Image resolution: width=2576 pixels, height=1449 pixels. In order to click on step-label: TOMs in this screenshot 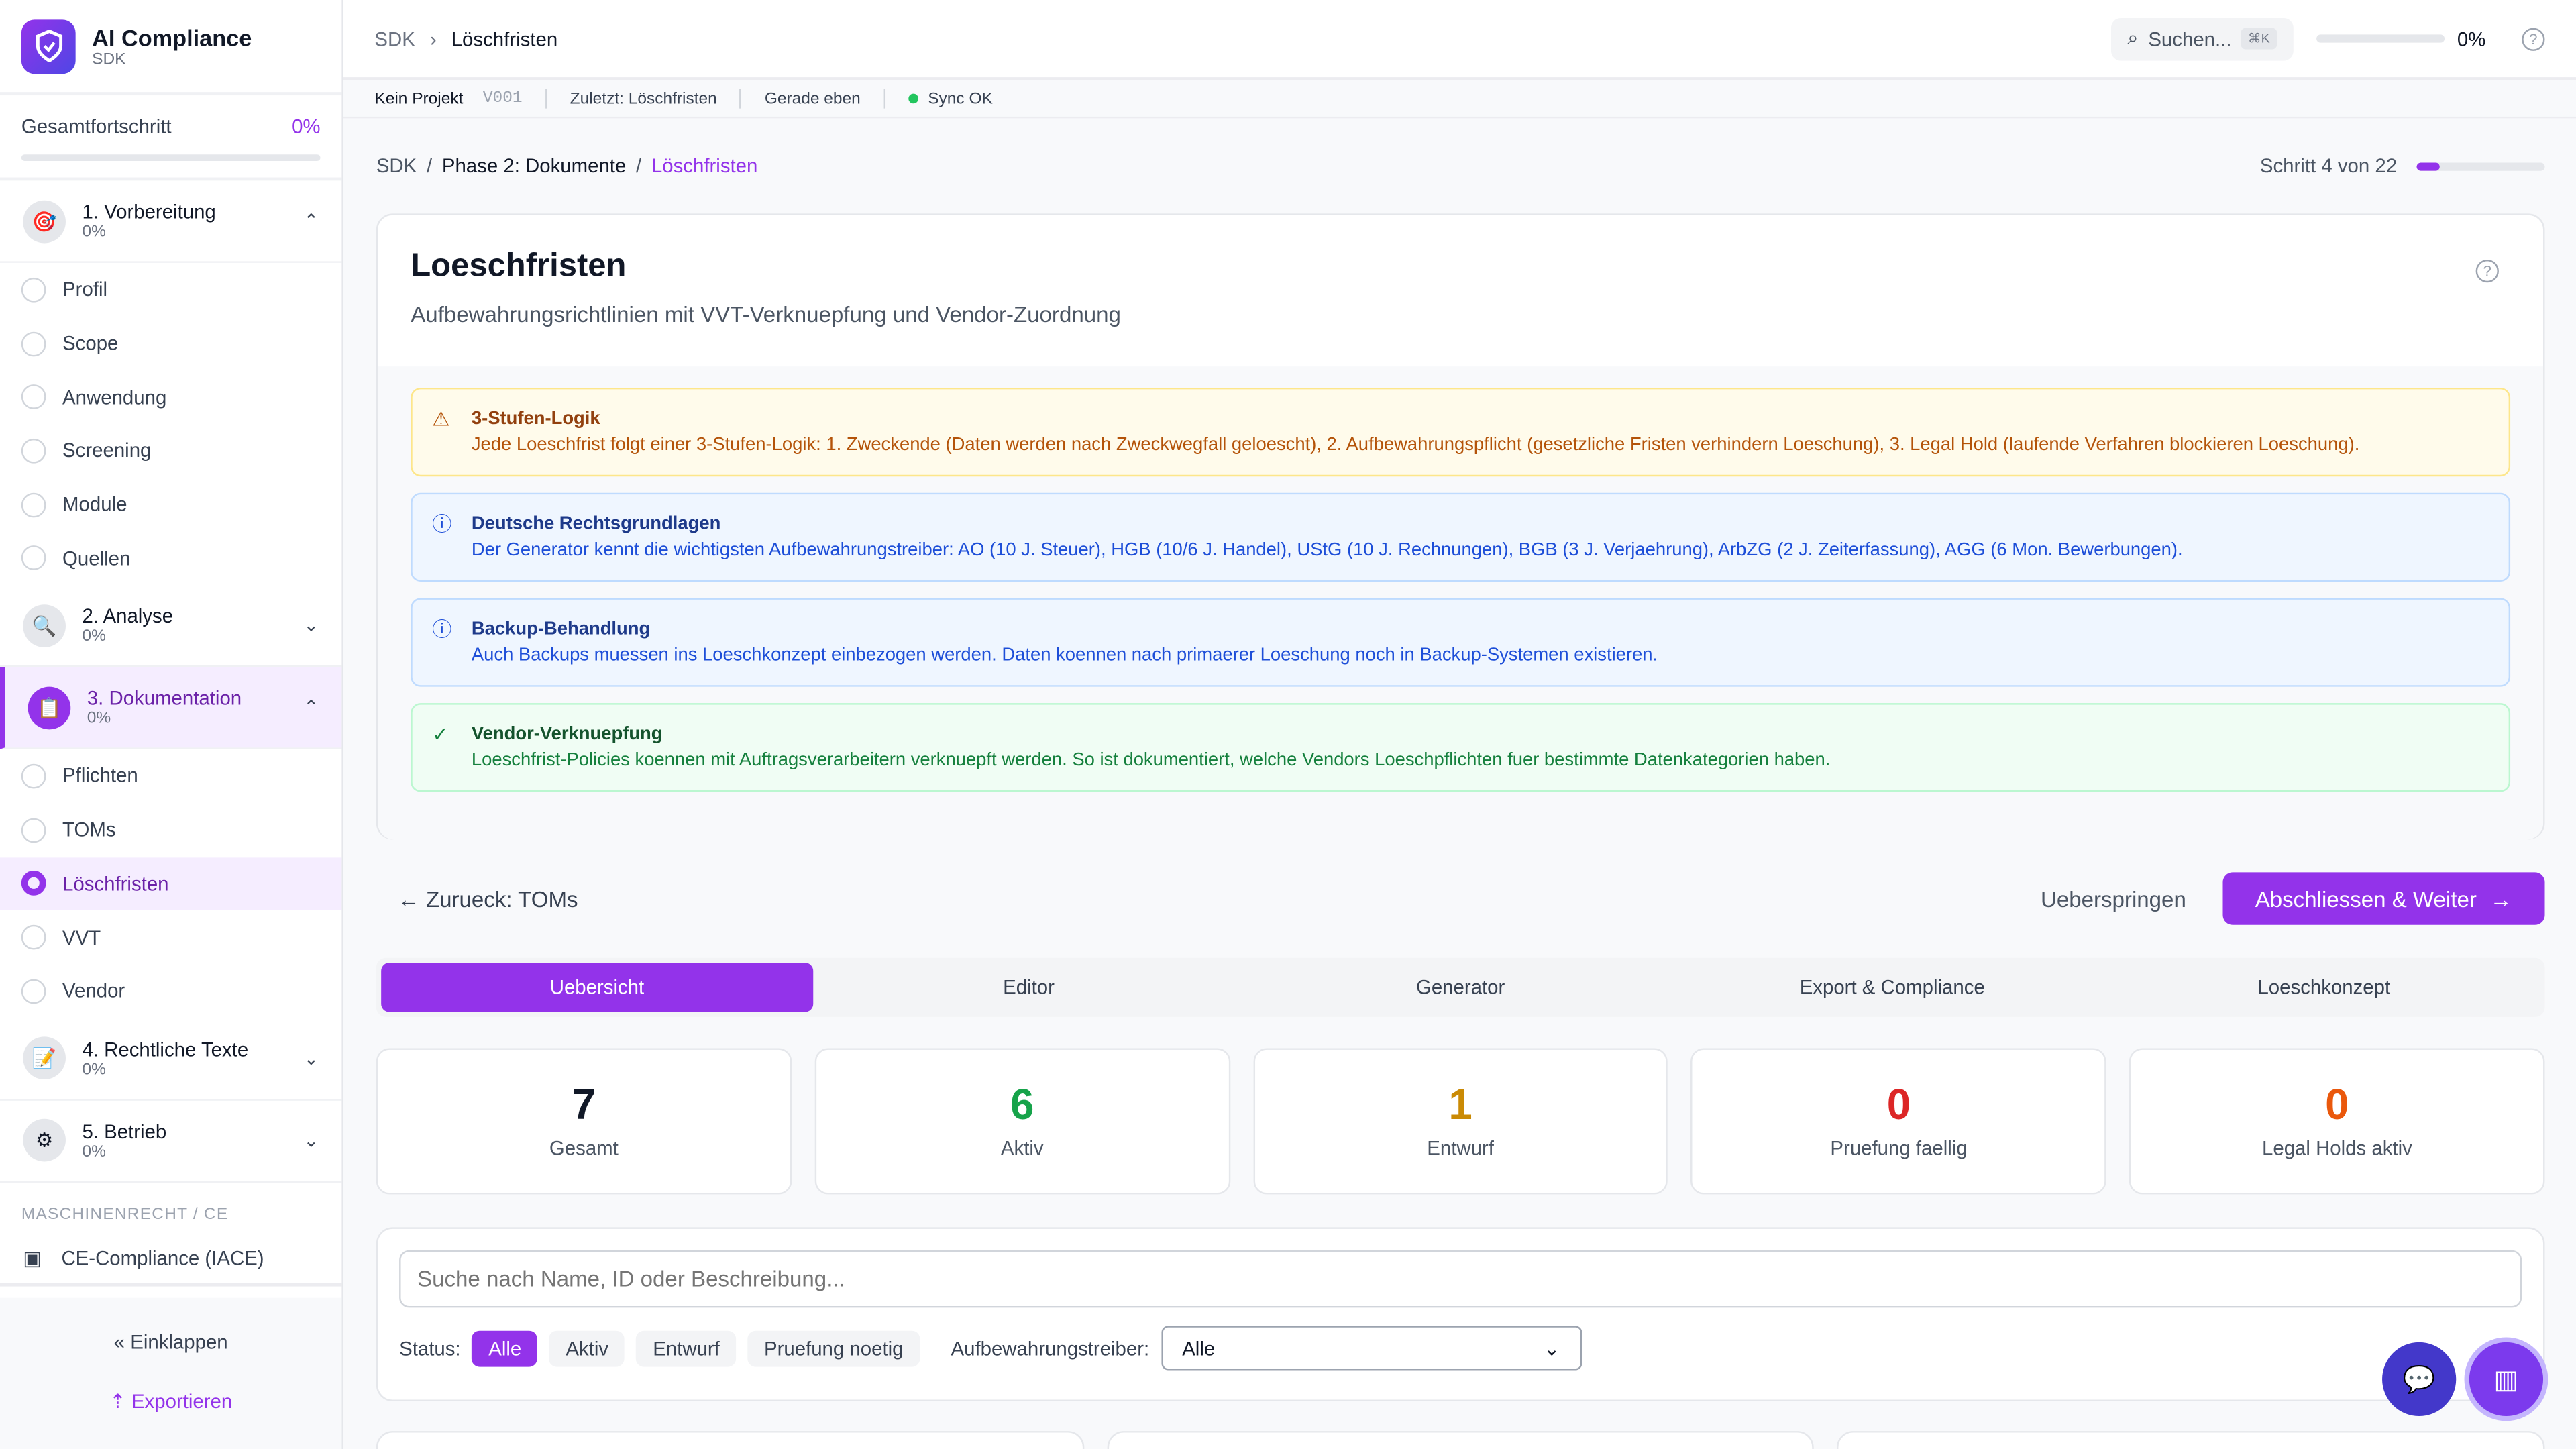, I will do `click(89, 830)`.